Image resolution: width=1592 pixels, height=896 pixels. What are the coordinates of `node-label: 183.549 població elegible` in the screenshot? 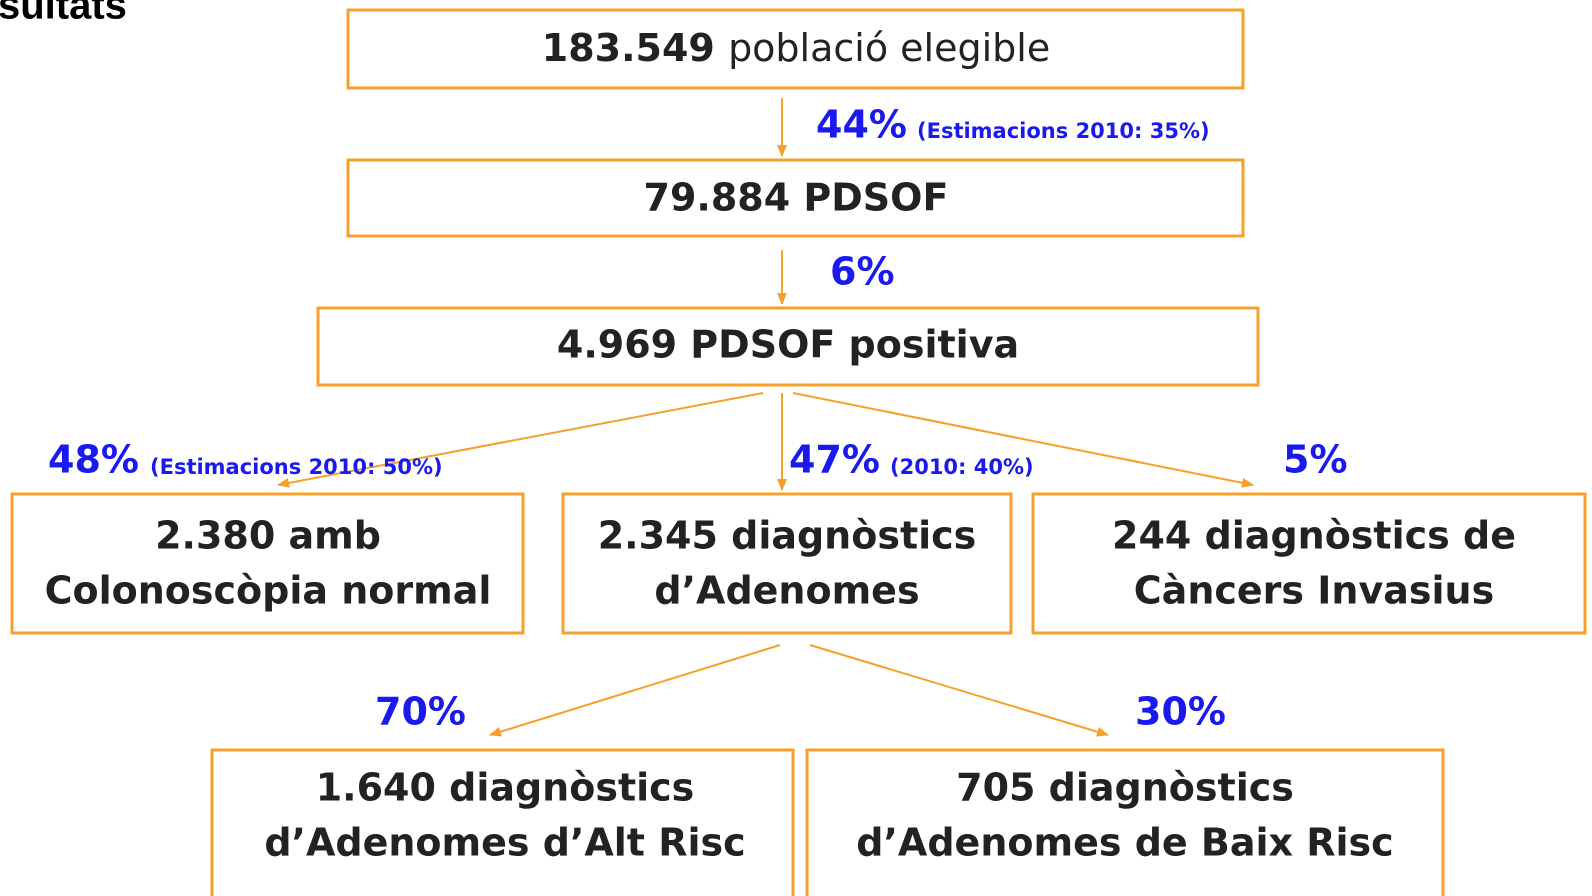 It's located at (796, 48).